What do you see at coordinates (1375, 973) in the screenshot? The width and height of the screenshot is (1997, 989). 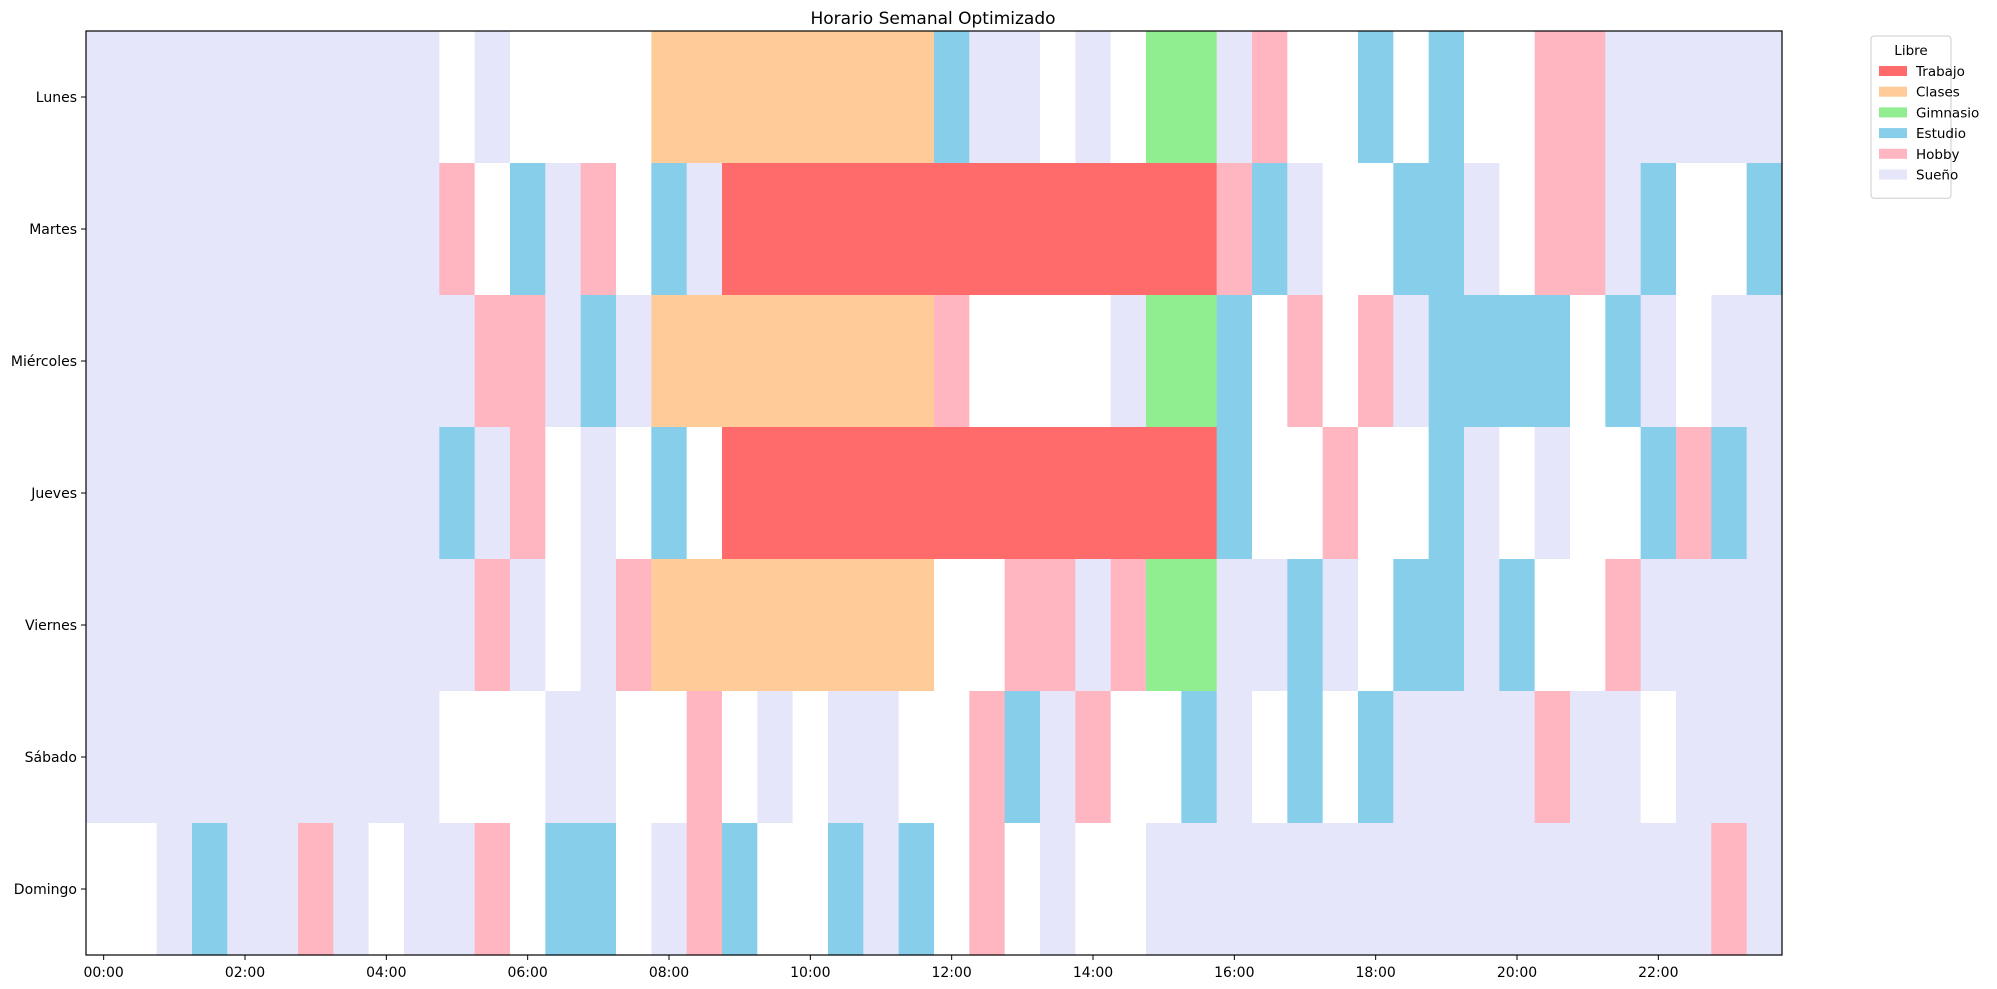 I see `x-tick-label: 18:00` at bounding box center [1375, 973].